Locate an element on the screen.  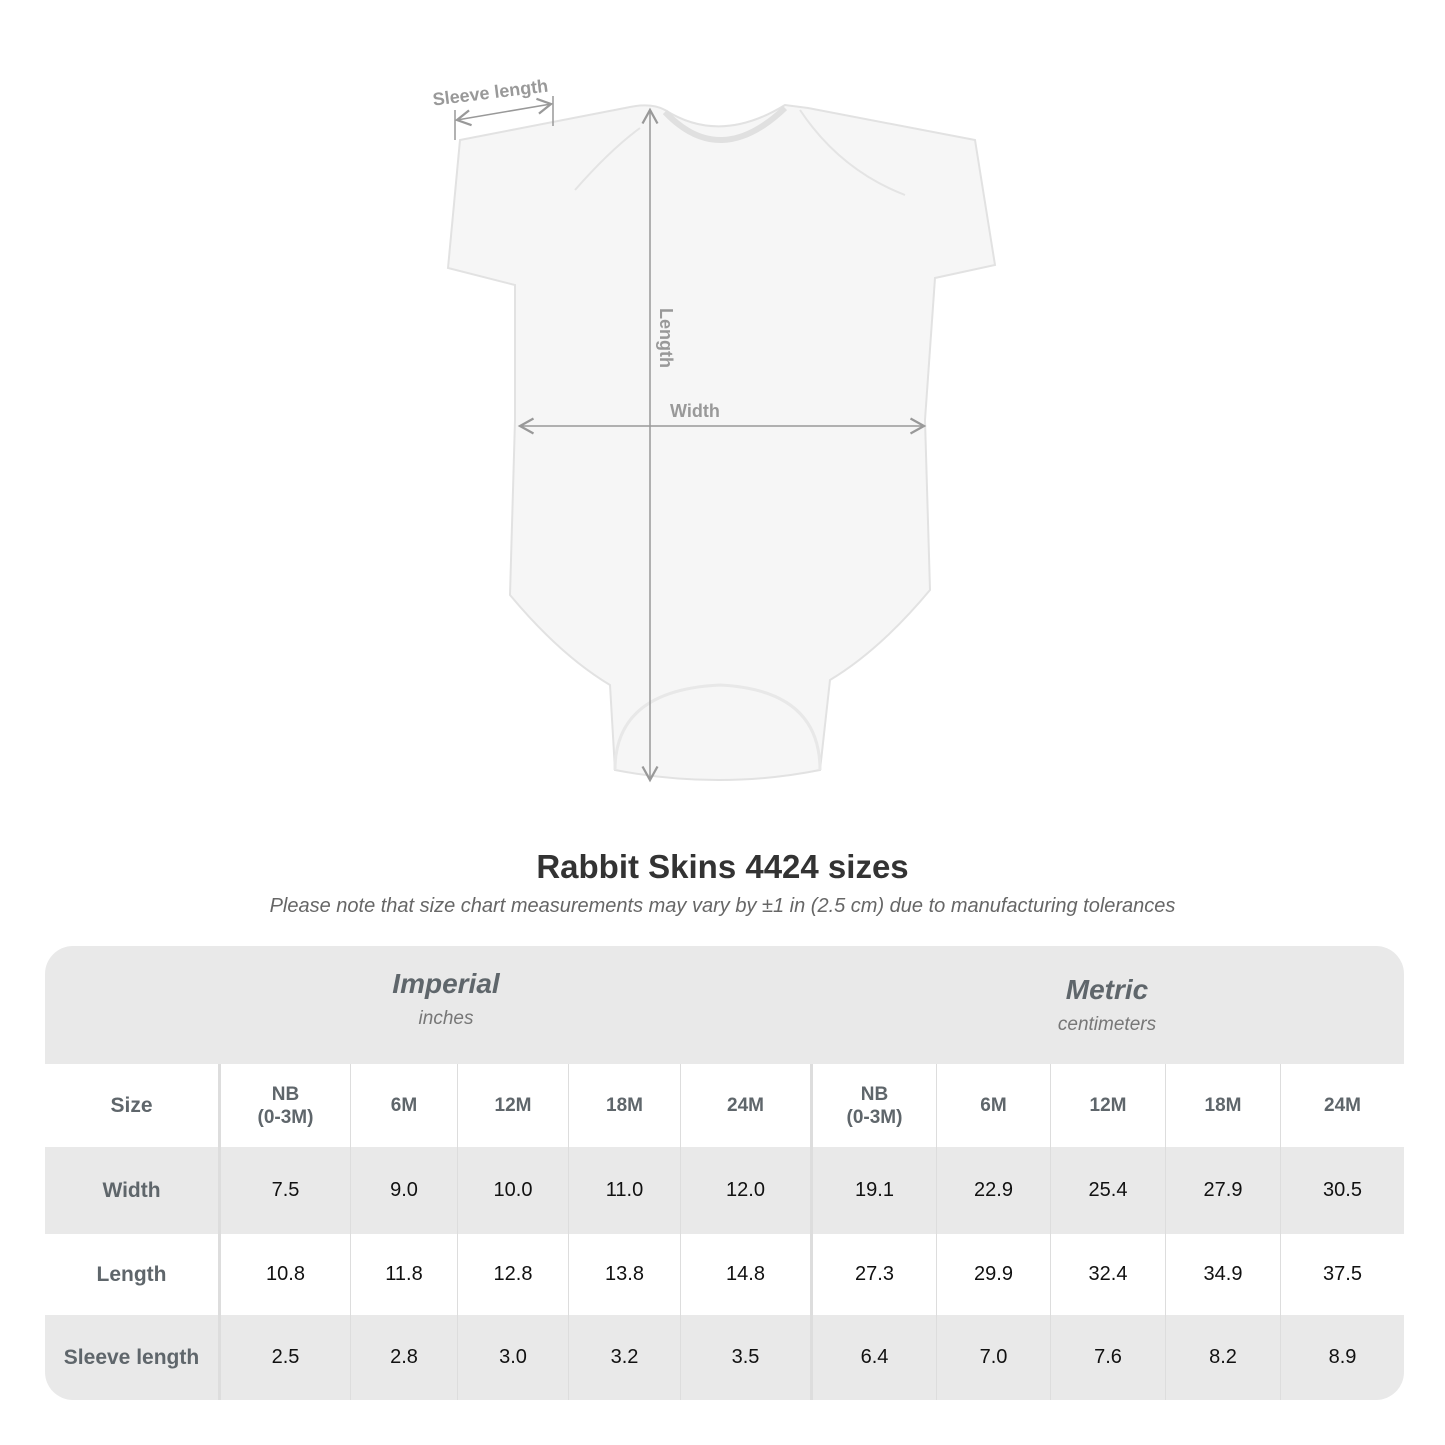
length-label: Length is located at coordinates (666, 338).